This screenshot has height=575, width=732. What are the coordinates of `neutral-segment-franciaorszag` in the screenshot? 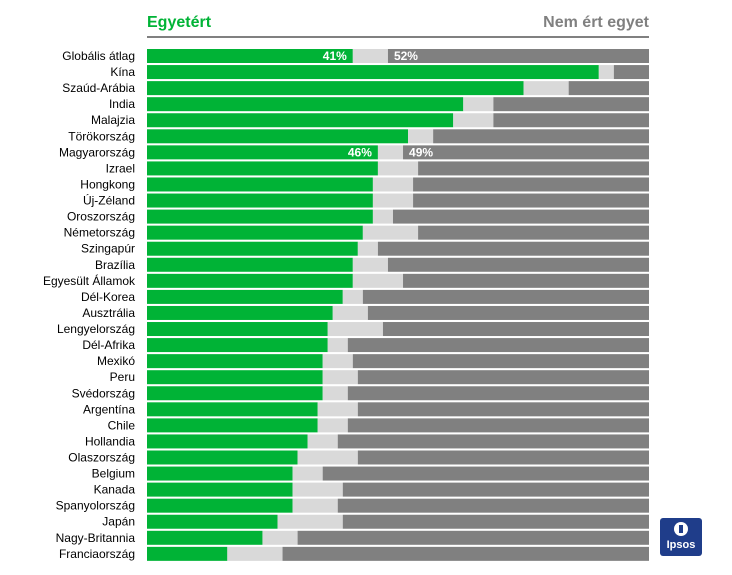 It's located at (255, 553).